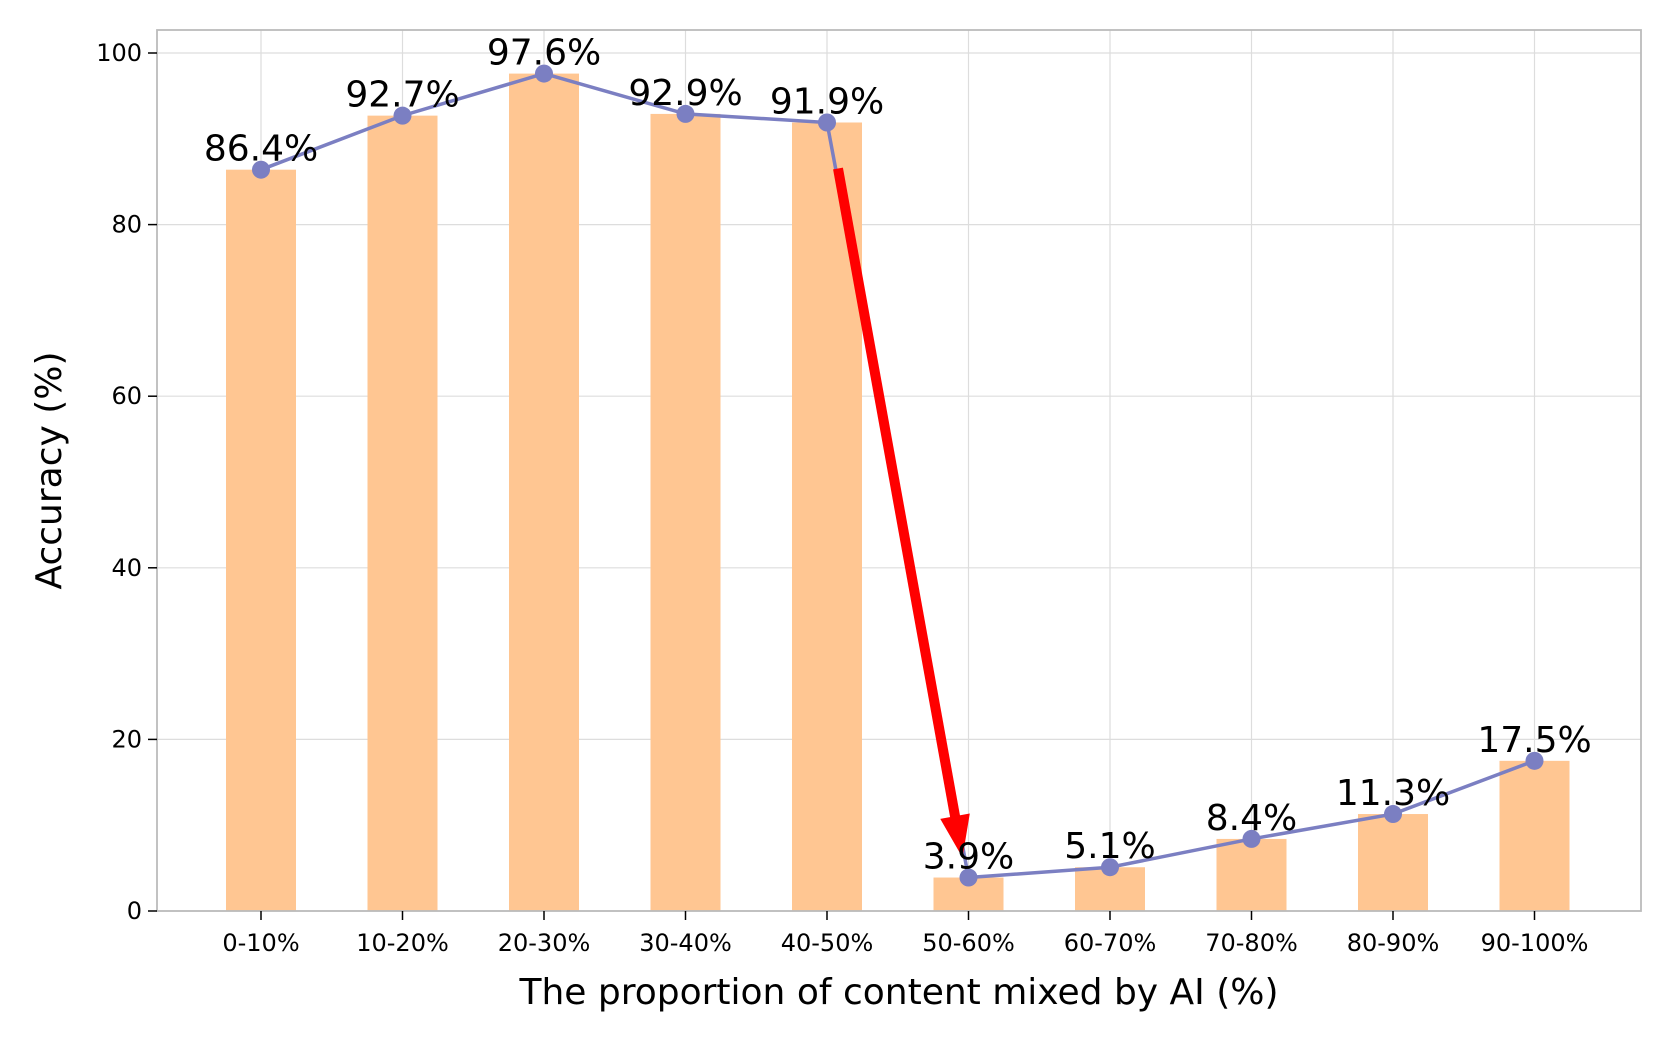  I want to click on y-tick-label: 40, so click(126, 568).